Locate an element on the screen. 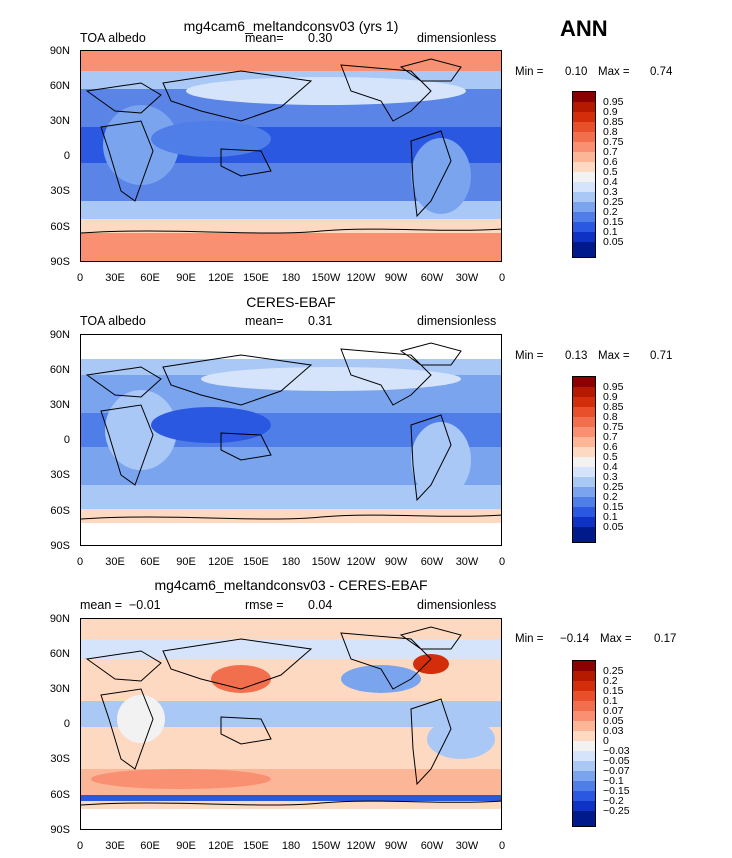 The height and width of the screenshot is (858, 732). x-tick-label: 60E is located at coordinates (150, 278).